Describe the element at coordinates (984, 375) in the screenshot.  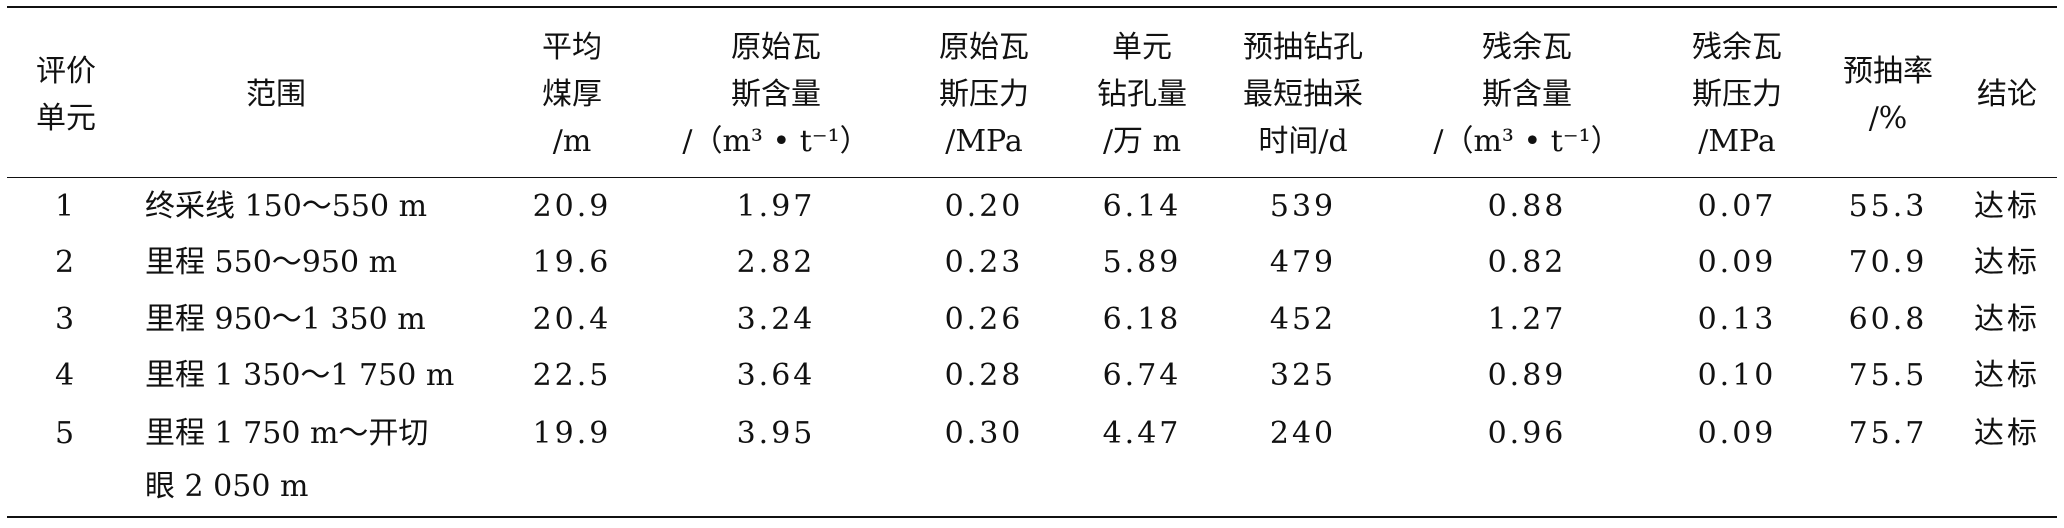
I see `cell-text: 0.28` at that location.